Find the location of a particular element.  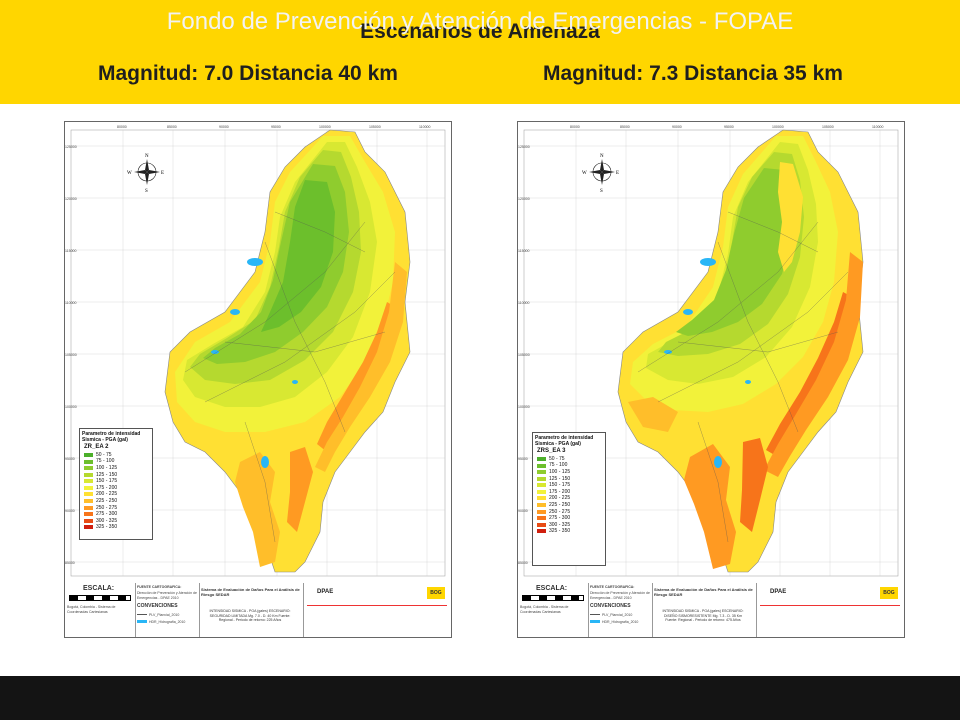

legend-label: 325 - 350 is located at coordinates (107, 527).